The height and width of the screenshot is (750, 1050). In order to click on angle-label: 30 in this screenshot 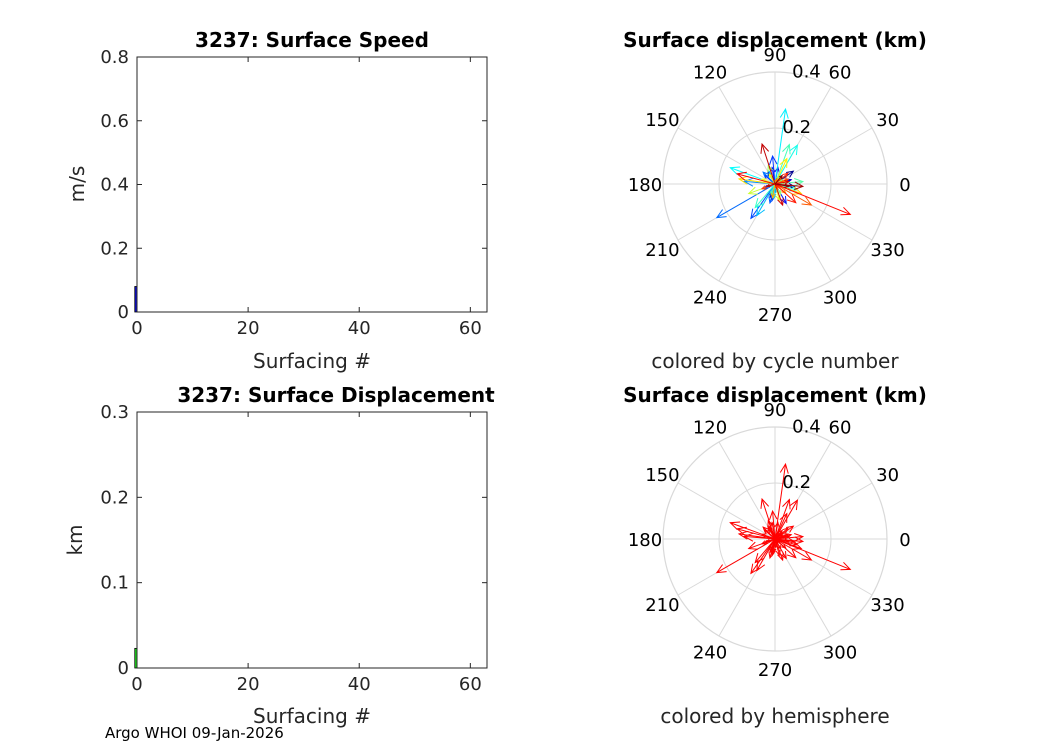, I will do `click(887, 120)`.